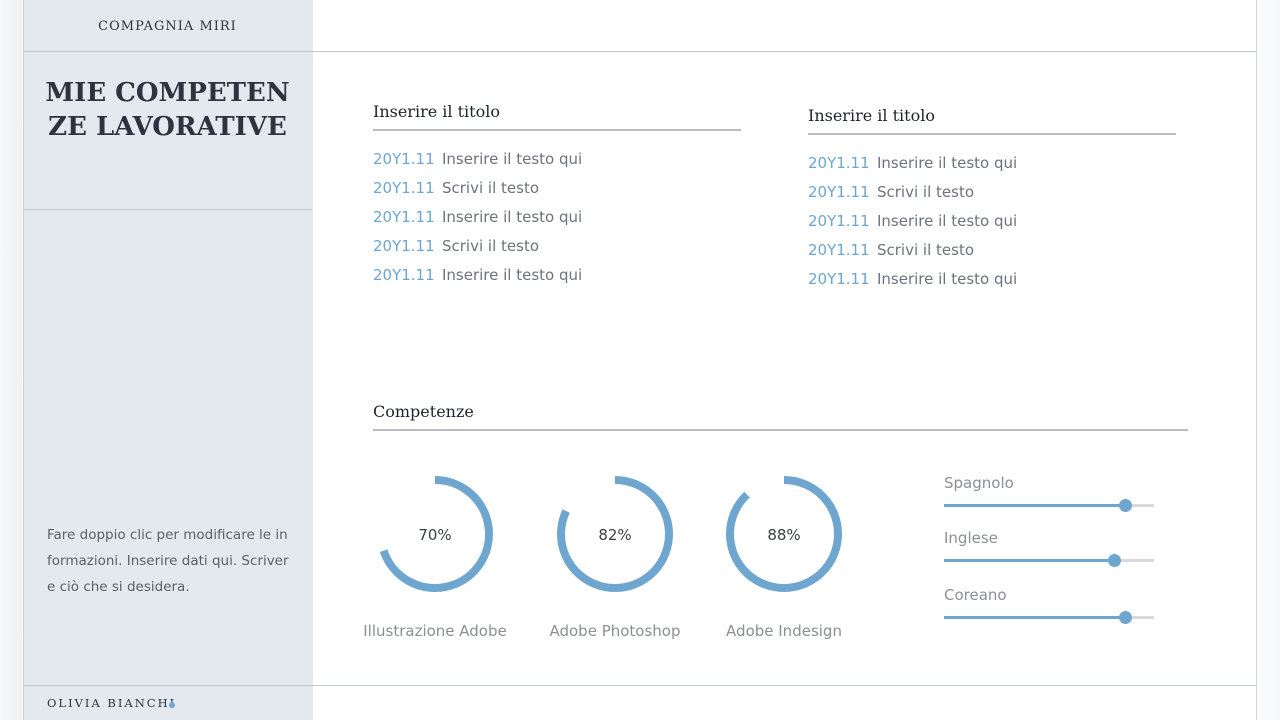  What do you see at coordinates (639, 685) in the screenshot?
I see `footer-divider` at bounding box center [639, 685].